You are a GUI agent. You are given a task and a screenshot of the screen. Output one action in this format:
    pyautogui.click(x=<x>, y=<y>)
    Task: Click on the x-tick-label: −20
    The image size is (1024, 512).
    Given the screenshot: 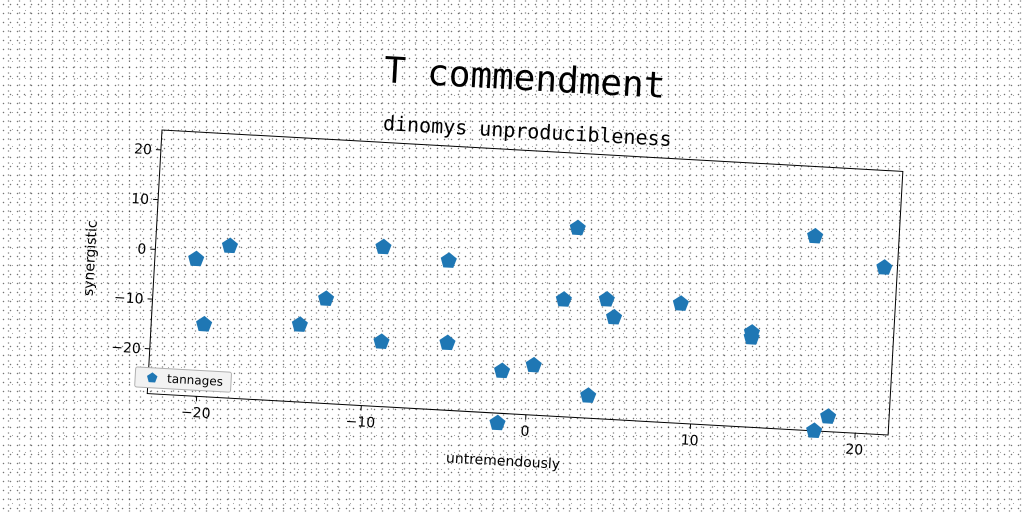 What is the action you would take?
    pyautogui.click(x=196, y=414)
    